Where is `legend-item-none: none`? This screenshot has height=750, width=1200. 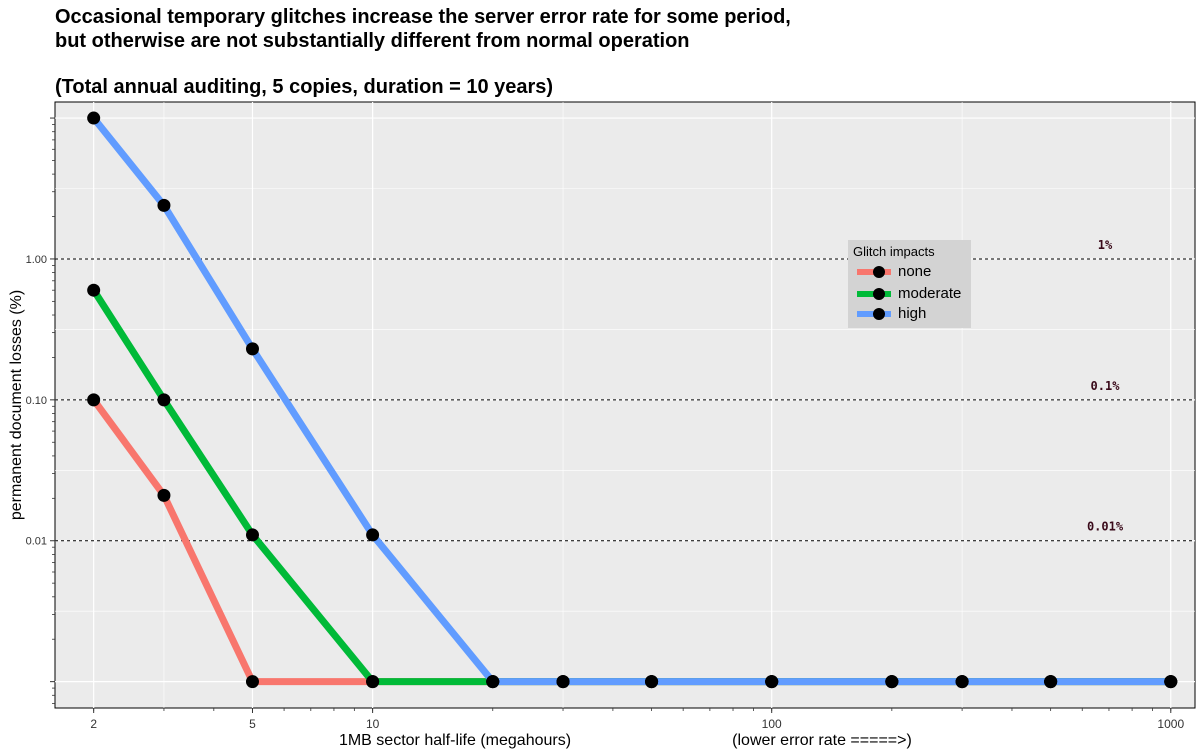
legend-item-none: none is located at coordinates (910, 272).